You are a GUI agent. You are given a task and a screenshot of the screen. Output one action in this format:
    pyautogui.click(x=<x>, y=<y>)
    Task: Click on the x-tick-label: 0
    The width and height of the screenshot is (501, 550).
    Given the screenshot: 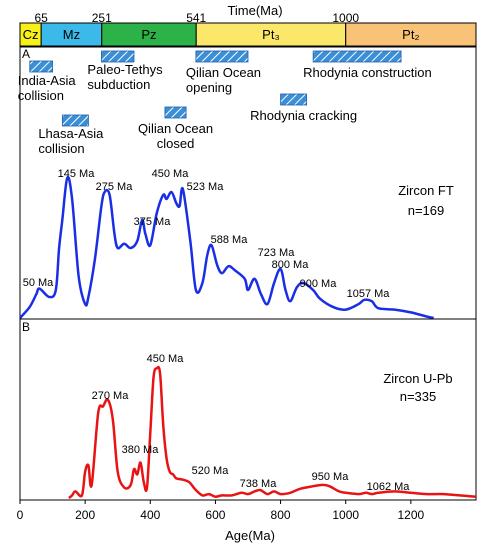 What is the action you would take?
    pyautogui.click(x=20, y=515)
    